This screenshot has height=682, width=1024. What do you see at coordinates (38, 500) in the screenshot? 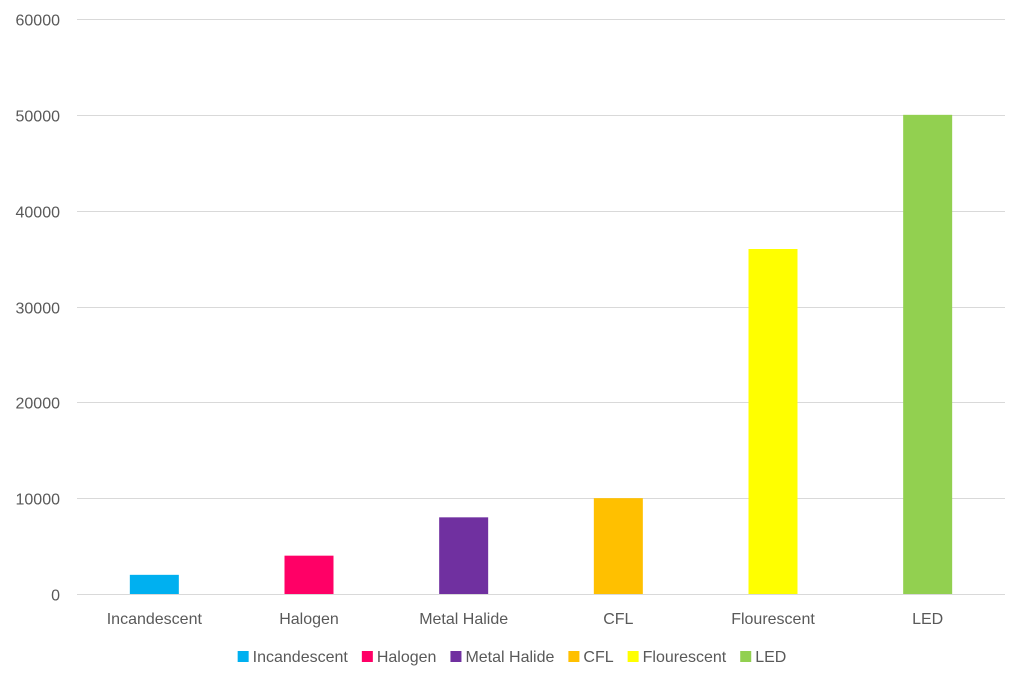
I see `y-tick-label: 10000` at bounding box center [38, 500].